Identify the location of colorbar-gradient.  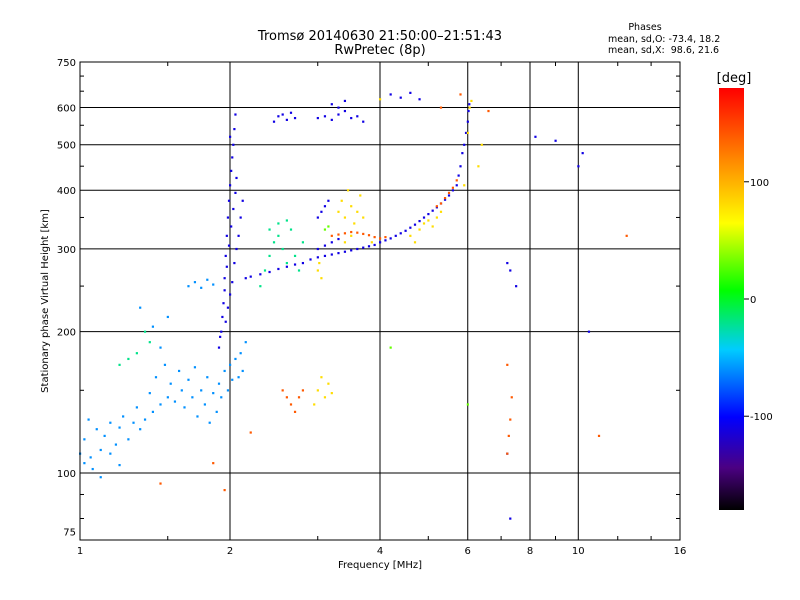
(731, 299).